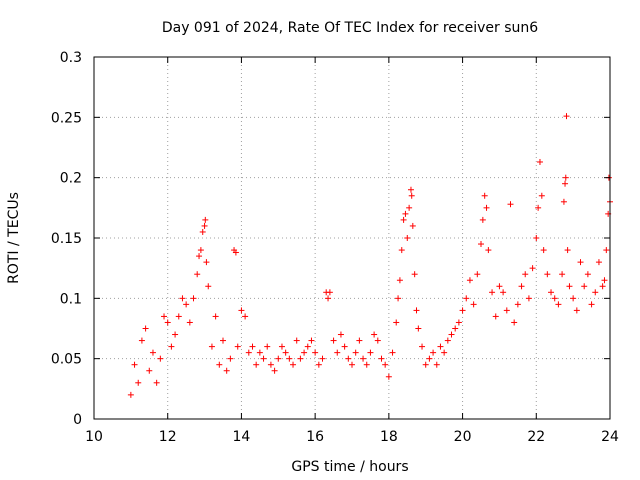 This screenshot has height=480, width=640. What do you see at coordinates (66, 360) in the screenshot?
I see `y-tick-label: 0.05` at bounding box center [66, 360].